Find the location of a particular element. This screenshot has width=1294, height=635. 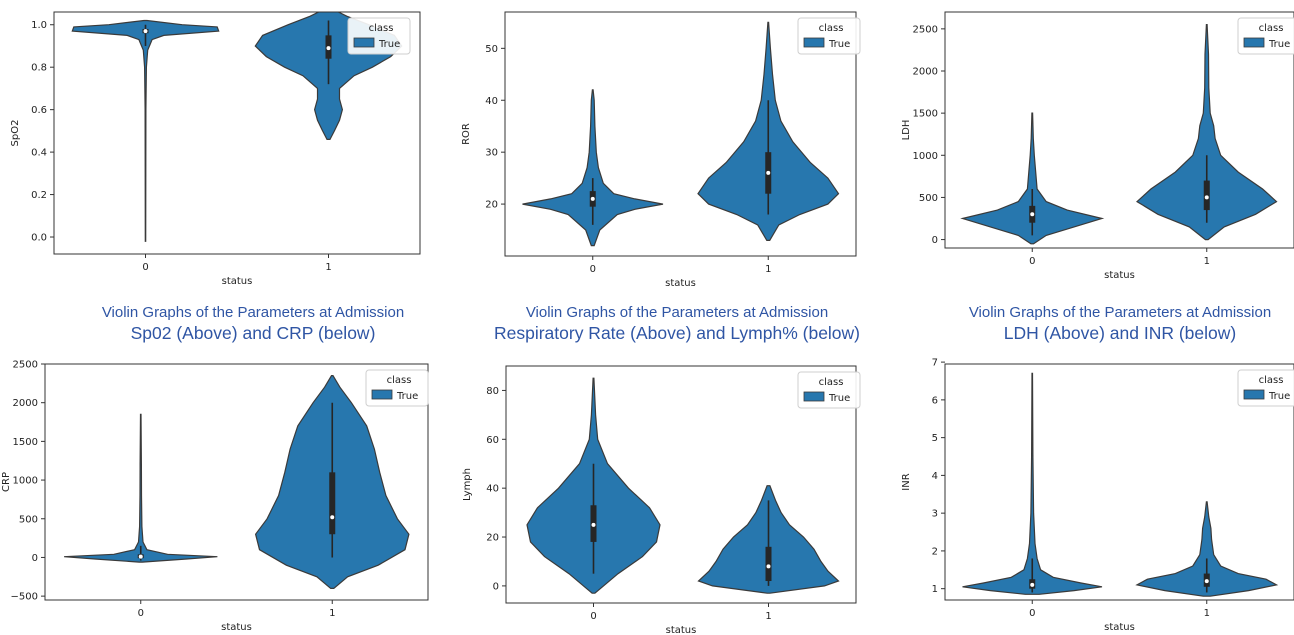

y-axis-label: SpO2 is located at coordinates (15, 133).